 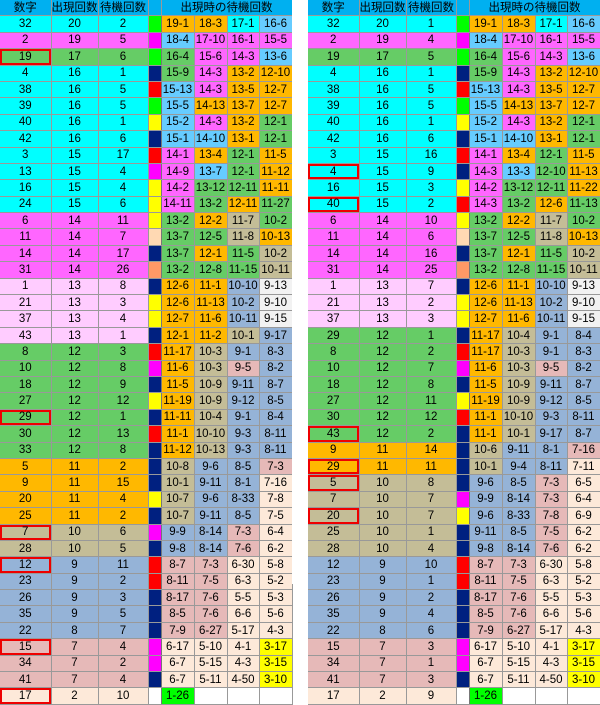 I want to click on table-row: 19 17 6 16-4 15-6 14-3 13-6, so click(x=146, y=57).